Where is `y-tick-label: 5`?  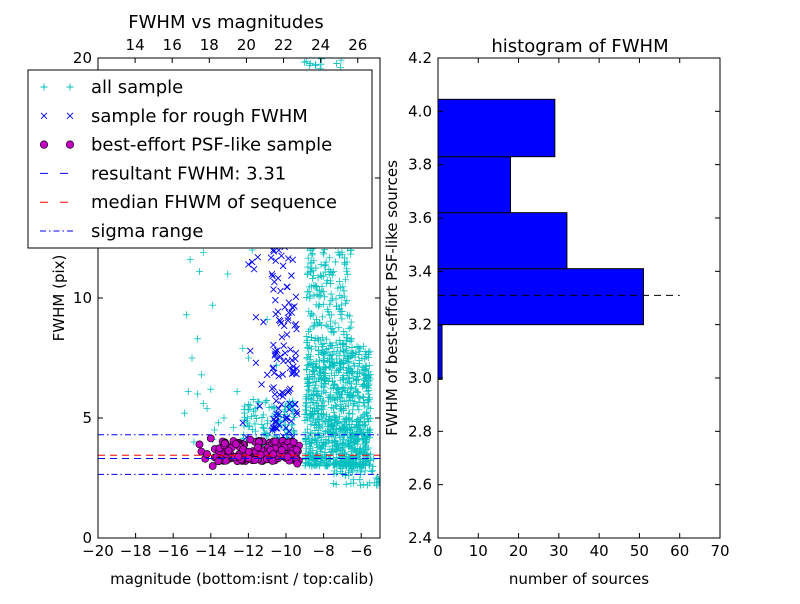
y-tick-label: 5 is located at coordinates (87, 418).